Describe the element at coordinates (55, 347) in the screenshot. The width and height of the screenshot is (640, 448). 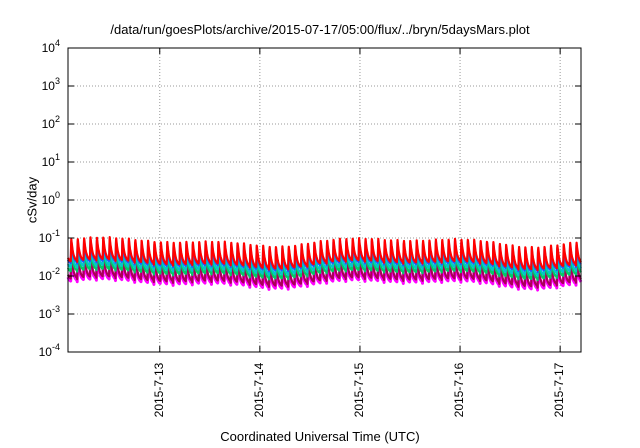
I see `y-tick-exponent: -4` at that location.